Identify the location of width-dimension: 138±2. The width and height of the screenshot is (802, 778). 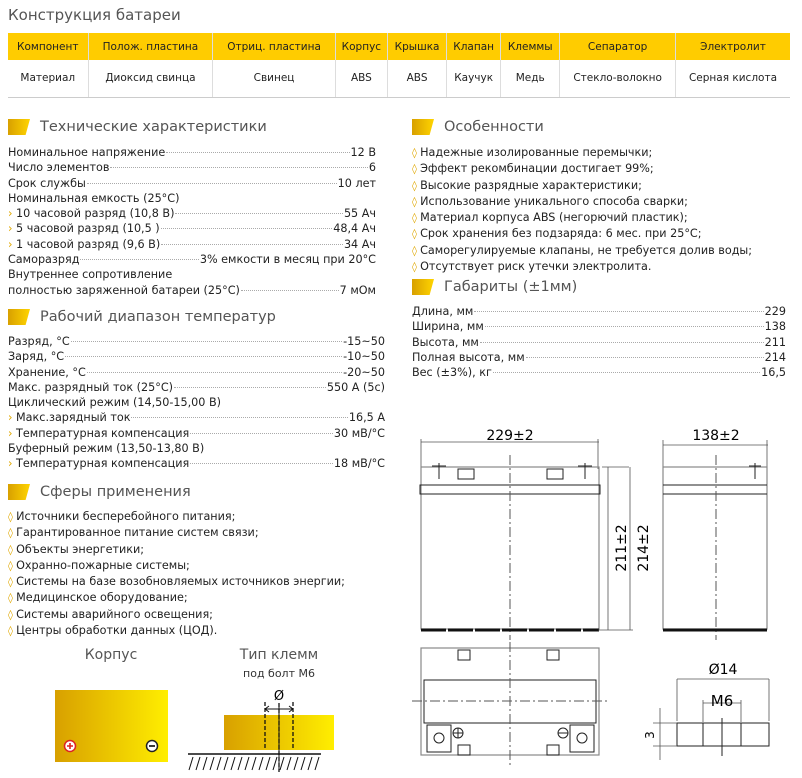
(715, 436).